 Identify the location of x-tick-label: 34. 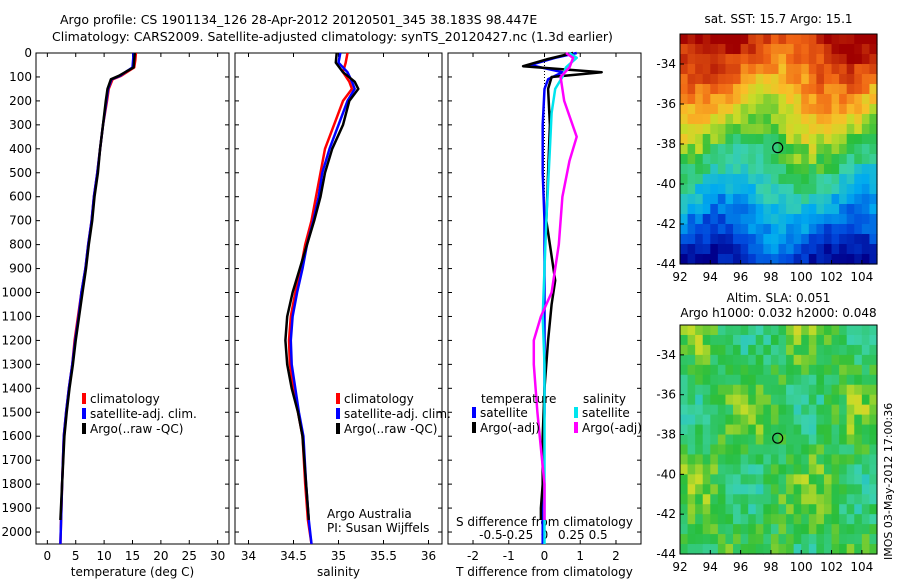
(248, 556).